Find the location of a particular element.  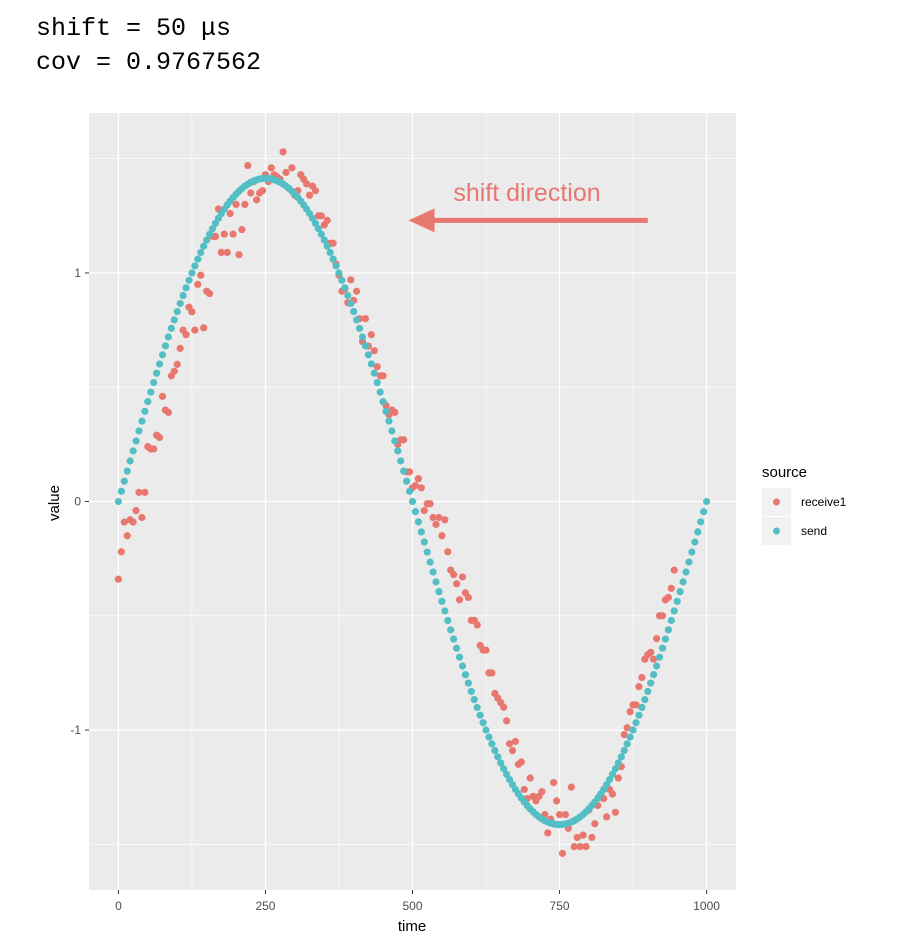

legend-key-receive1 is located at coordinates (776, 502).